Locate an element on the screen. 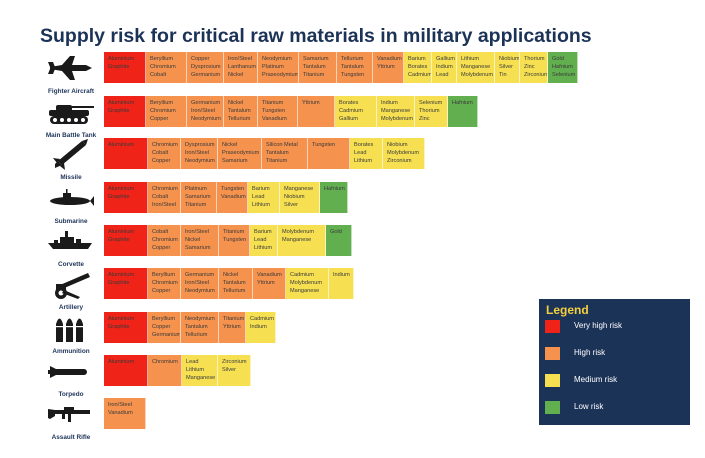 Image resolution: width=705 pixels, height=458 pixels. risk-cell: Nickel Praseodymium Samarium is located at coordinates (240, 153).